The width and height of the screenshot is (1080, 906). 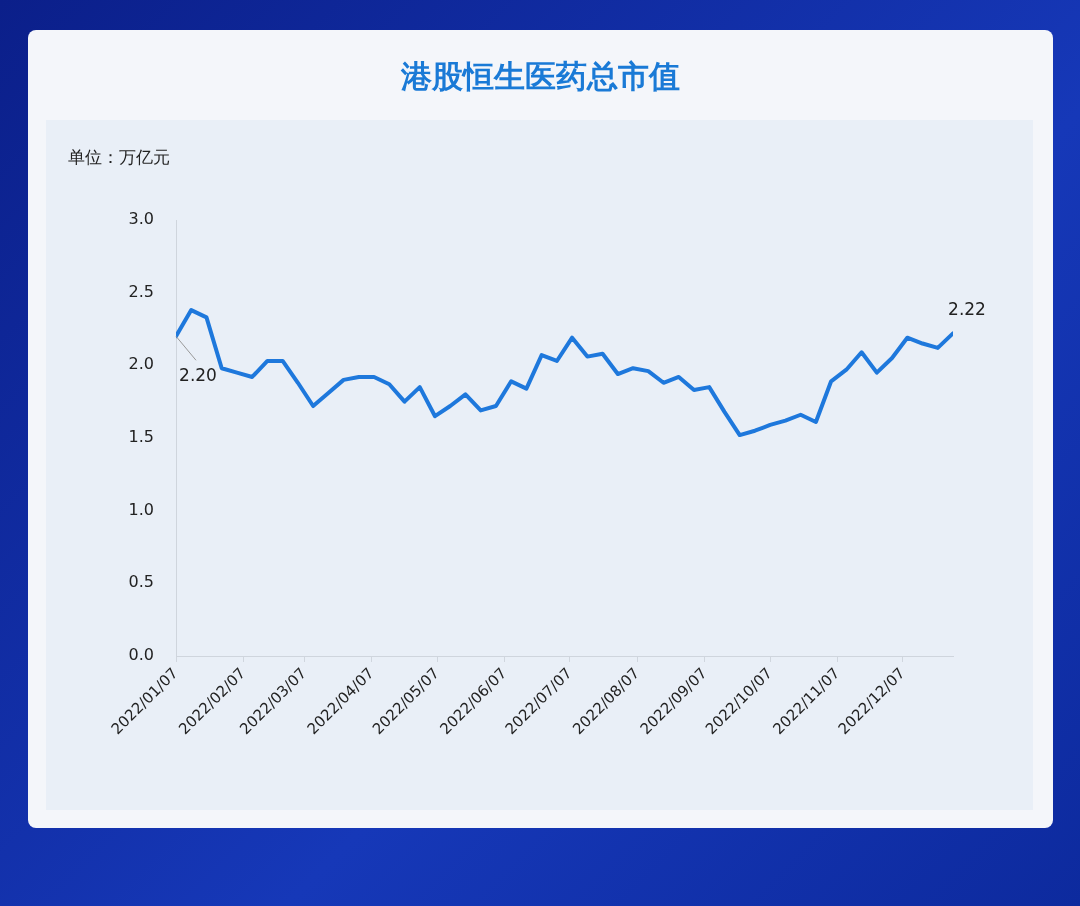 I want to click on y-tick-label: 0.5, so click(x=141, y=582).